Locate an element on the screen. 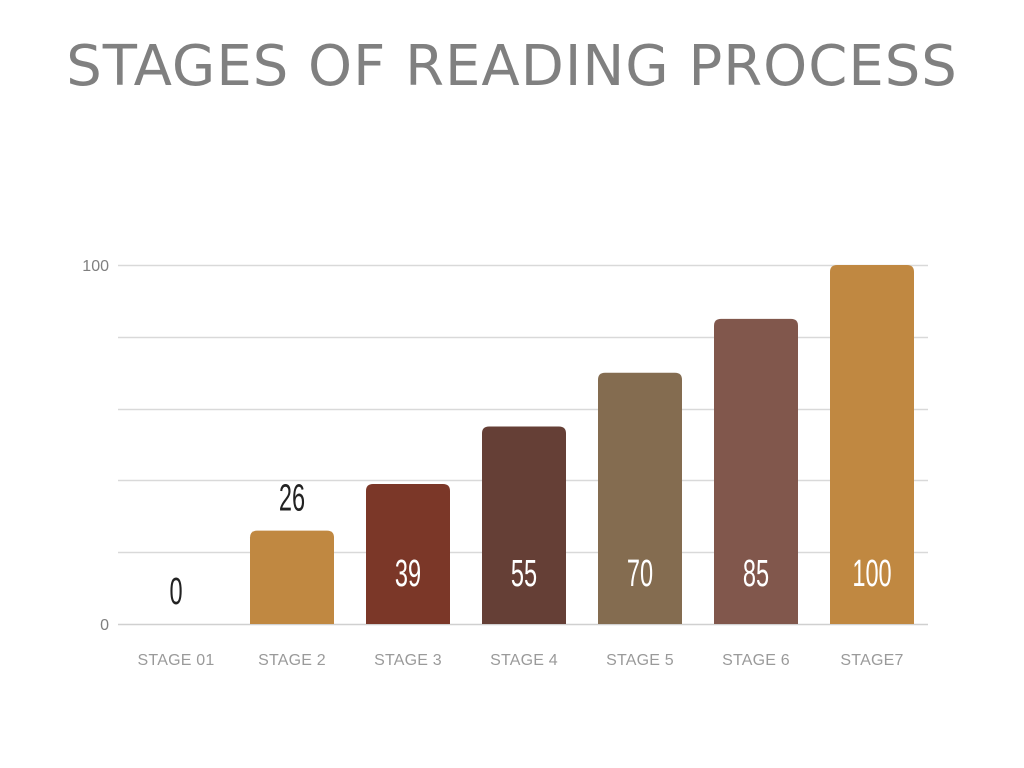 The height and width of the screenshot is (768, 1024). data-label: 0 is located at coordinates (175, 590).